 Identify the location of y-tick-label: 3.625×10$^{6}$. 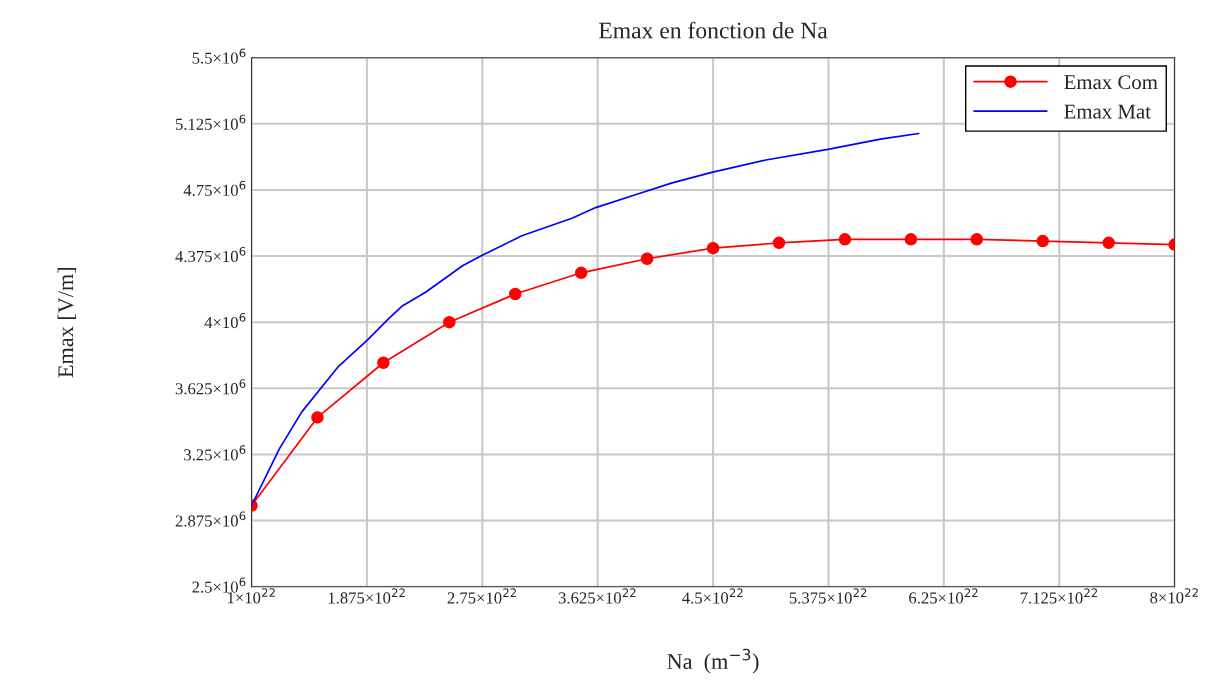
(210, 387).